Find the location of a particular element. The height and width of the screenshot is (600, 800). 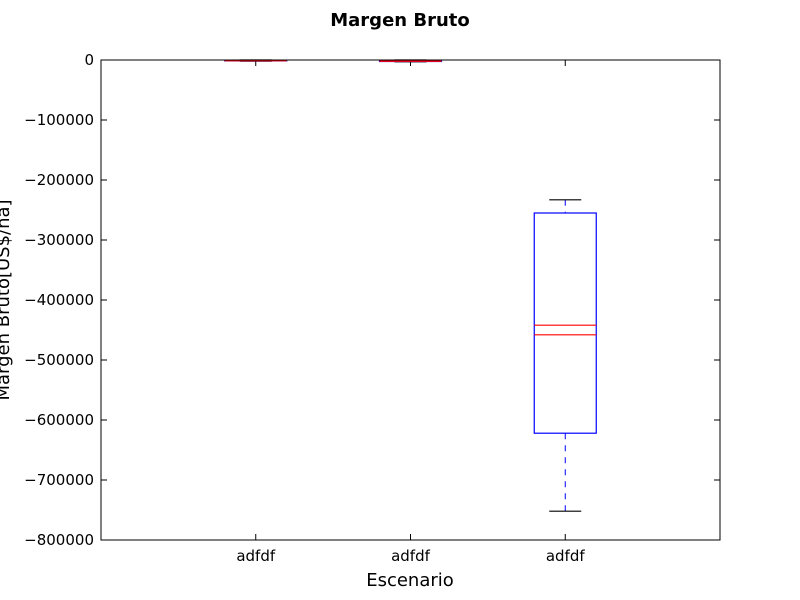

chart-title: Margen Bruto is located at coordinates (400, 20).